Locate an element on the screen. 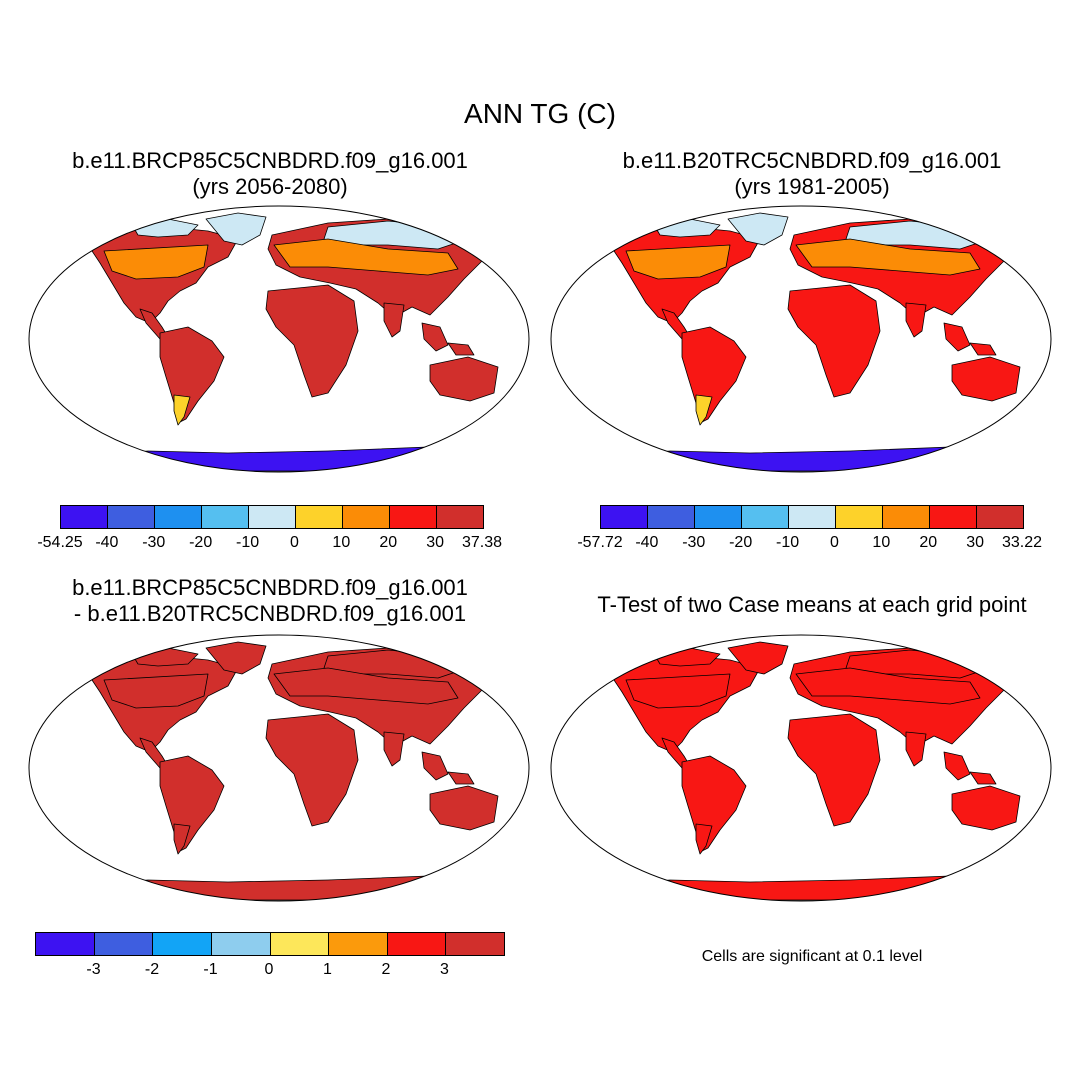  case-europe-temperate-band is located at coordinates (366, 257).